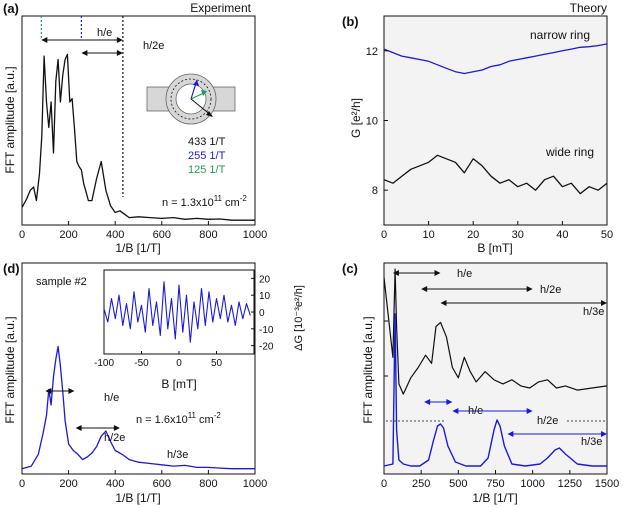 This screenshot has width=623, height=508. I want to click on wide-ring-curve, so click(495, 174).